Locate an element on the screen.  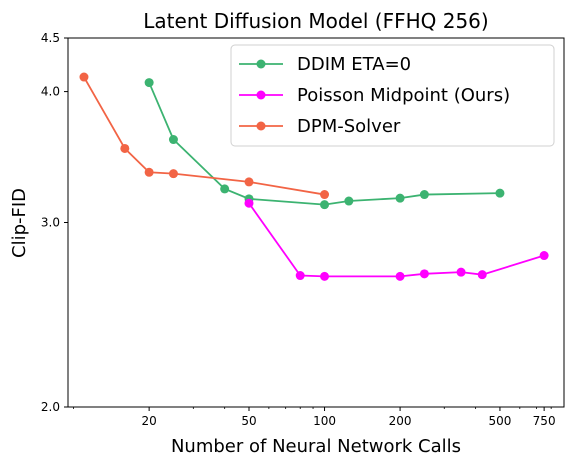
legend-label: Poisson Midpoint (Ours) is located at coordinates (403, 95).